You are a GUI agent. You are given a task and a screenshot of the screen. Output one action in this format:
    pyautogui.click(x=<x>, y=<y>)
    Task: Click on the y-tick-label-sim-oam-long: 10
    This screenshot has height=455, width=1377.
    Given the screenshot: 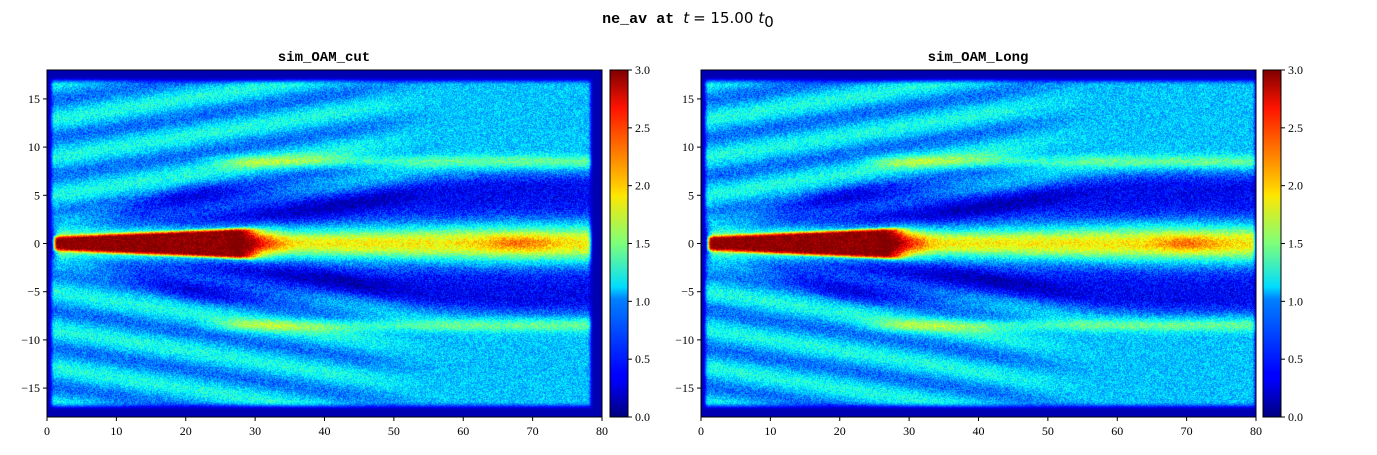 What is the action you would take?
    pyautogui.click(x=688, y=147)
    